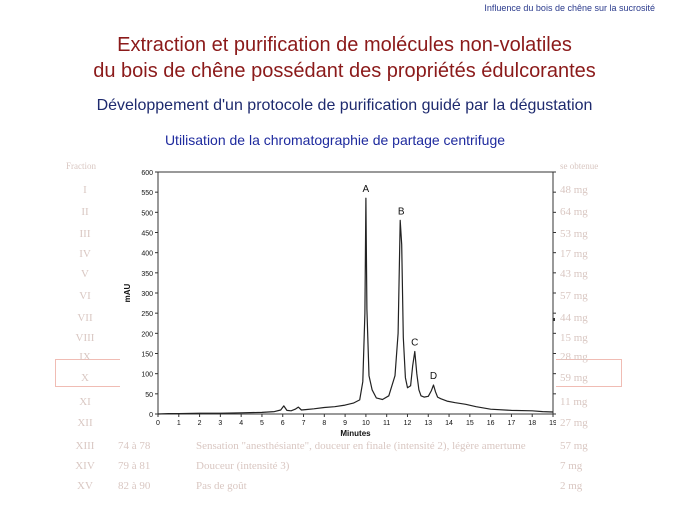  I want to click on faded-table-row: IV 17 mg, so click(344, 256).